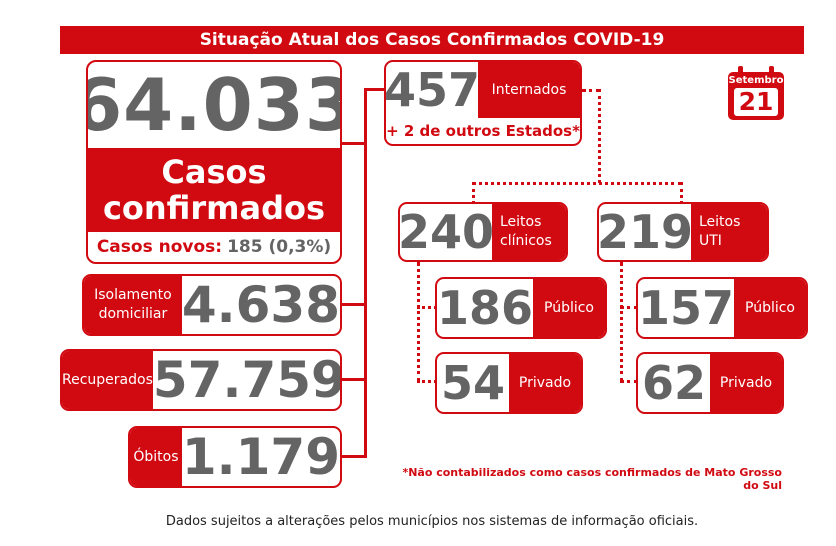  I want to click on clinical-beds-card: 240 Leitos clínicos, so click(483, 232).